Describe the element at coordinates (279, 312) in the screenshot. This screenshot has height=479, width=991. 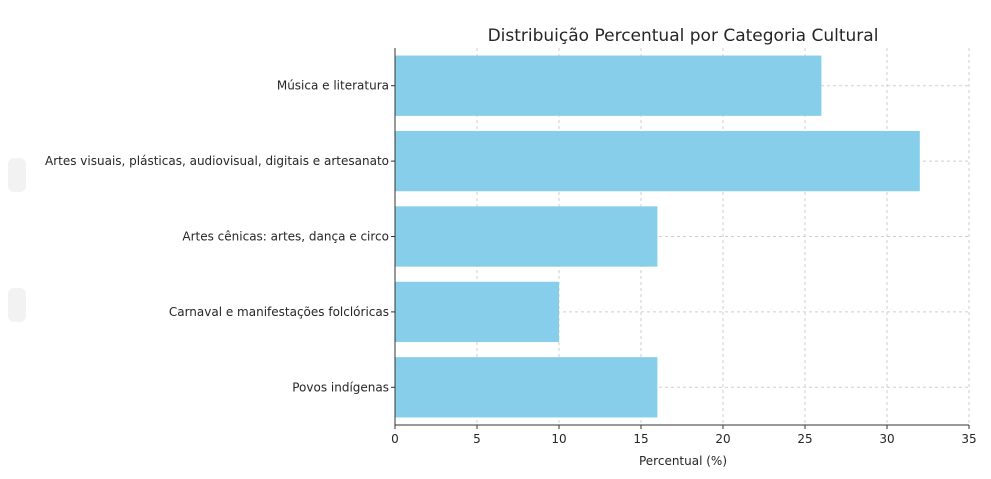
I see `y-tick-label: Carnaval e manifestações folclóricas` at that location.